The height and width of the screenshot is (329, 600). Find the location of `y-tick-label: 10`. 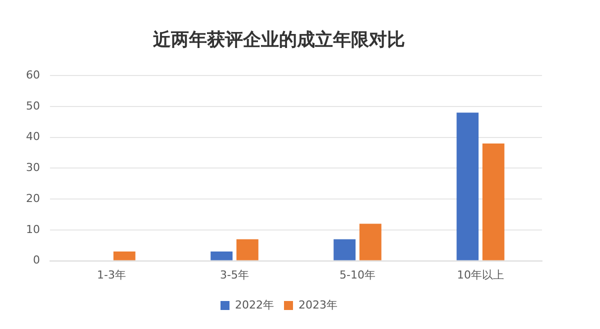

y-tick-label: 10 is located at coordinates (33, 229).